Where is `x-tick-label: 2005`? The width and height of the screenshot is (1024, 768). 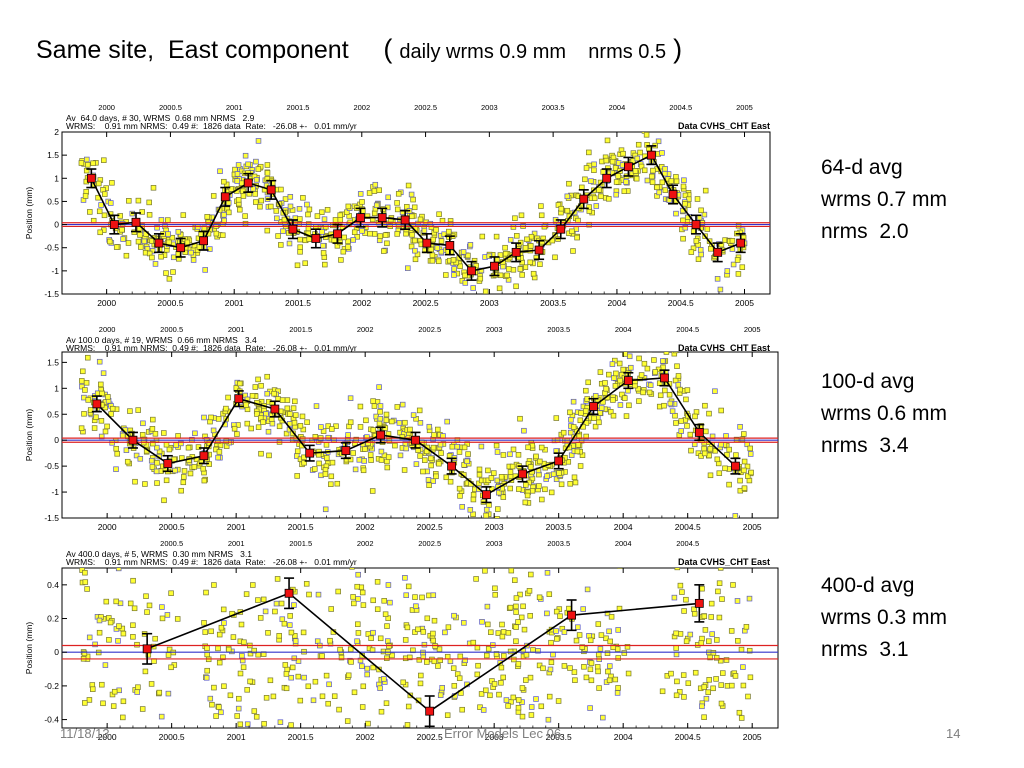
x-tick-label: 2005 is located at coordinates (744, 303).